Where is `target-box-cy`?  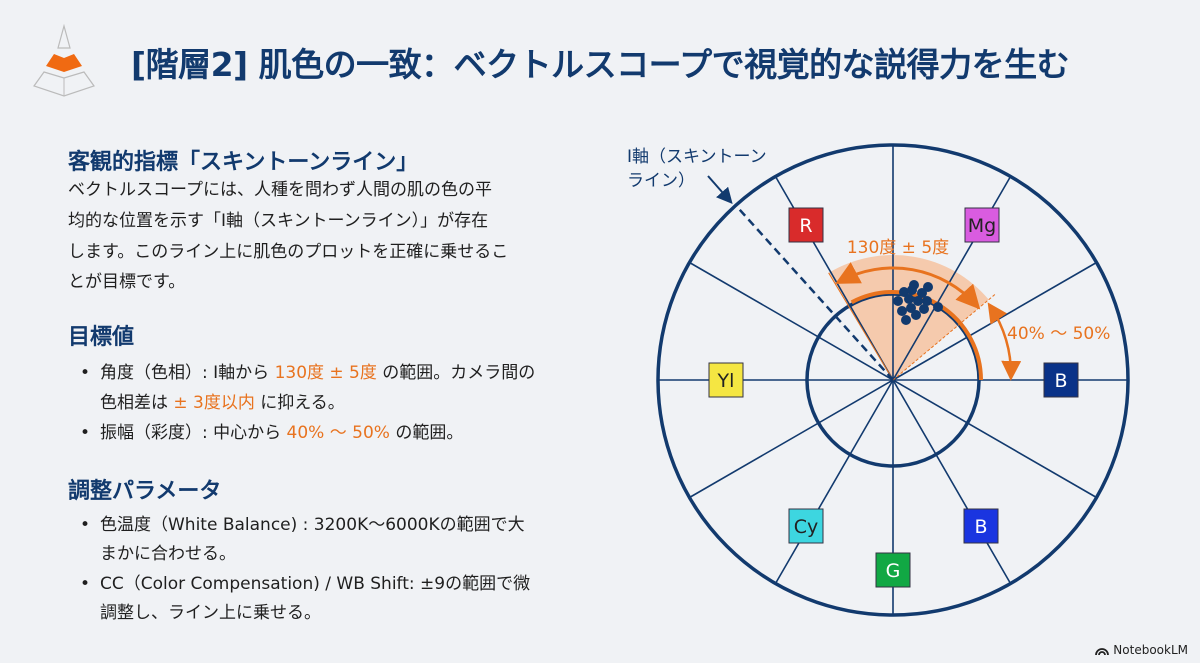 target-box-cy is located at coordinates (806, 526).